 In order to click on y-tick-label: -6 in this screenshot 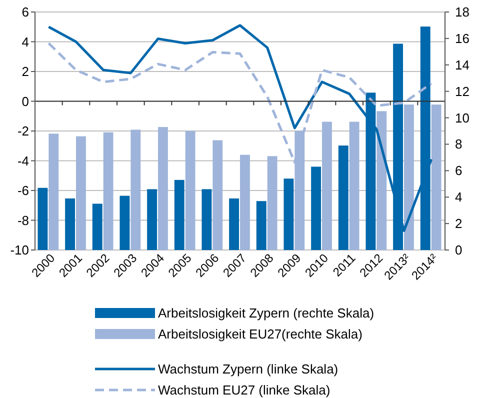, I will do `click(23, 190)`.